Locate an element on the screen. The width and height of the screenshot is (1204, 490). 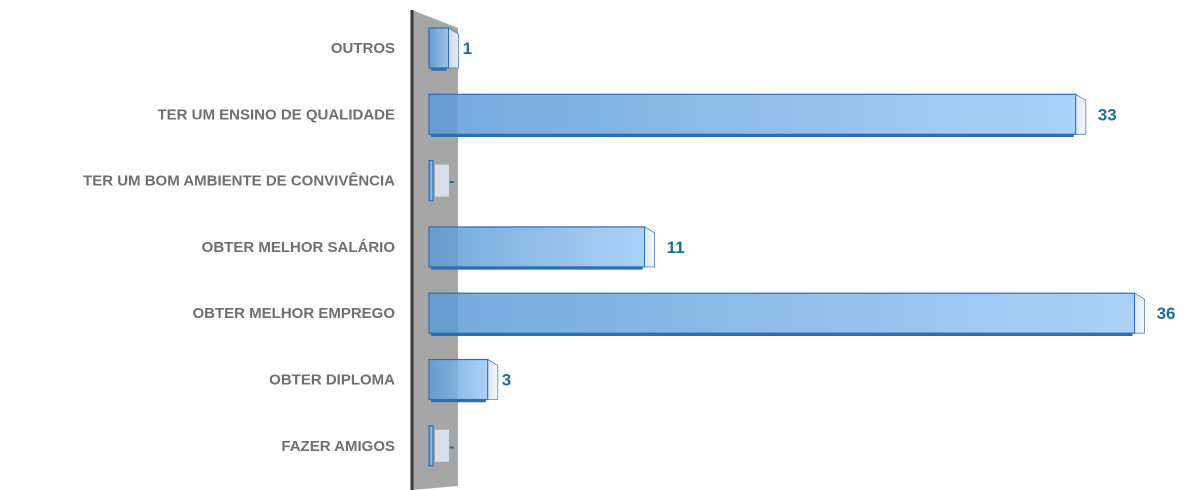
category-label: TER UM ENSINO DE QUALIDADE is located at coordinates (276, 114).